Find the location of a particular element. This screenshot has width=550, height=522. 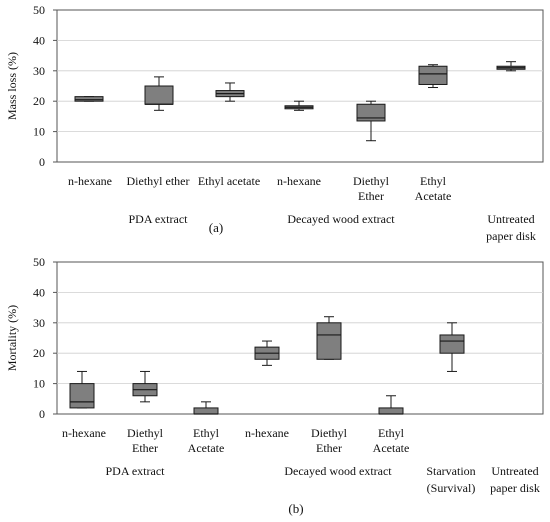

y-tick-label-b-40: 40 is located at coordinates (39, 292).